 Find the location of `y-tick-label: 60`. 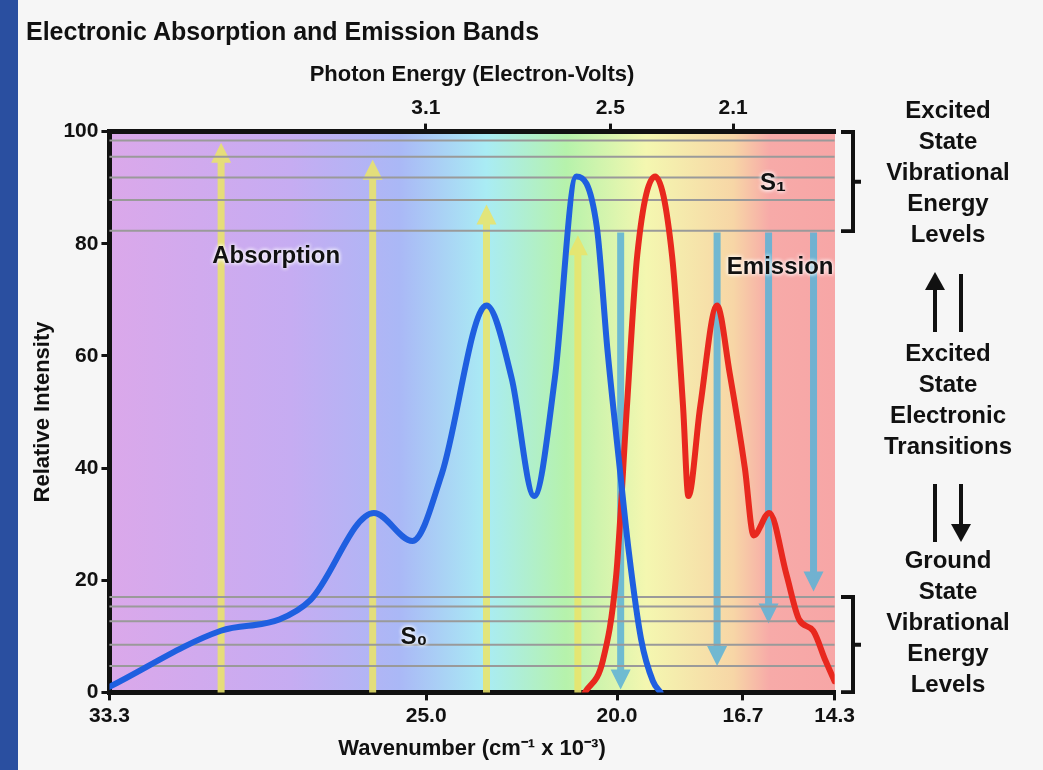

y-tick-label: 60 is located at coordinates (87, 354).